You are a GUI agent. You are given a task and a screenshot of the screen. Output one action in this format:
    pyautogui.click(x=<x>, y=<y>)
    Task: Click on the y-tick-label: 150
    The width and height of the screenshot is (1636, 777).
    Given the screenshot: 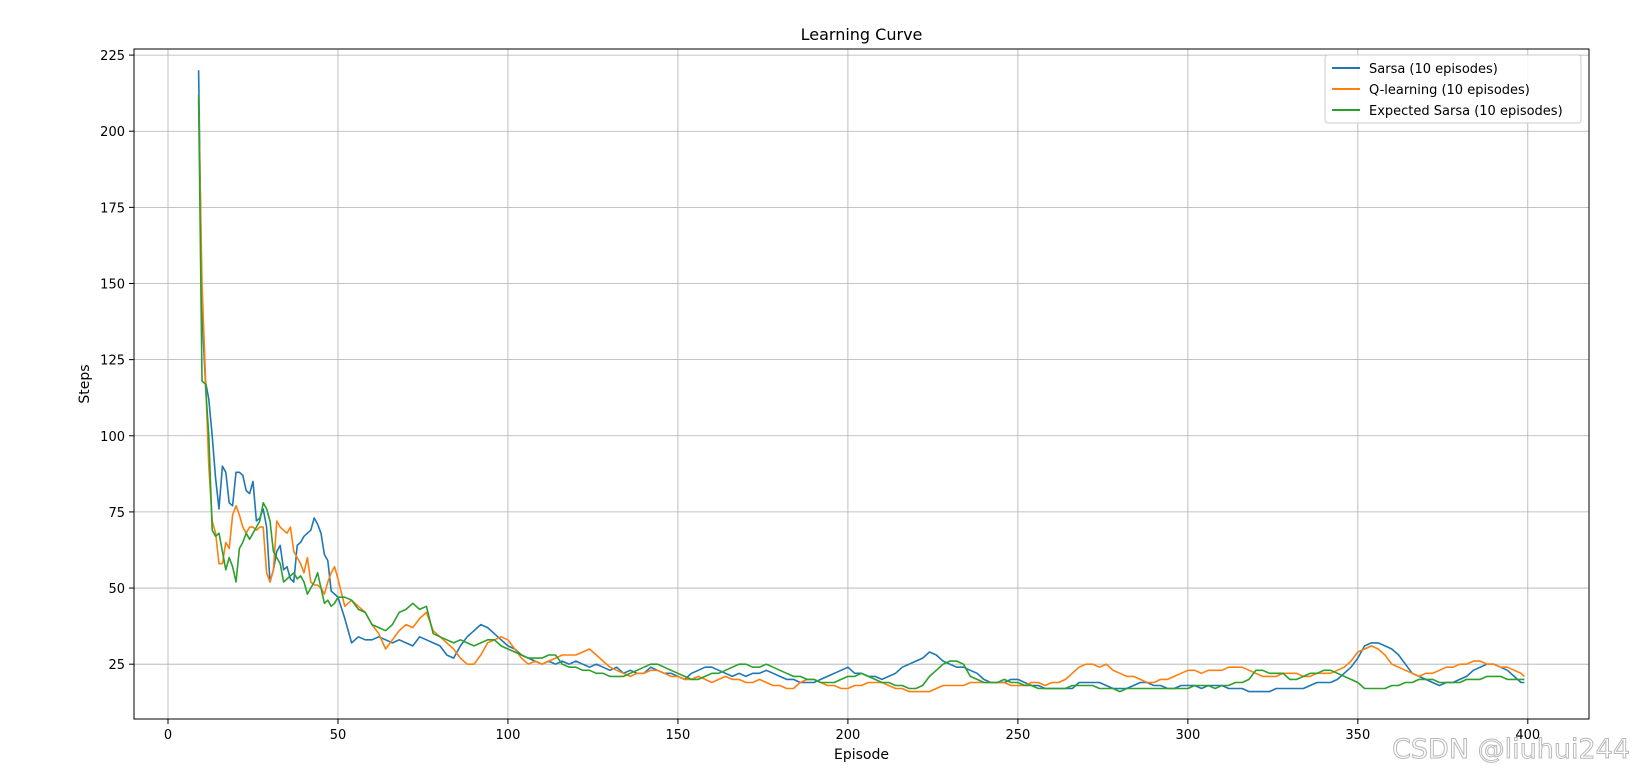 What is the action you would take?
    pyautogui.click(x=112, y=285)
    